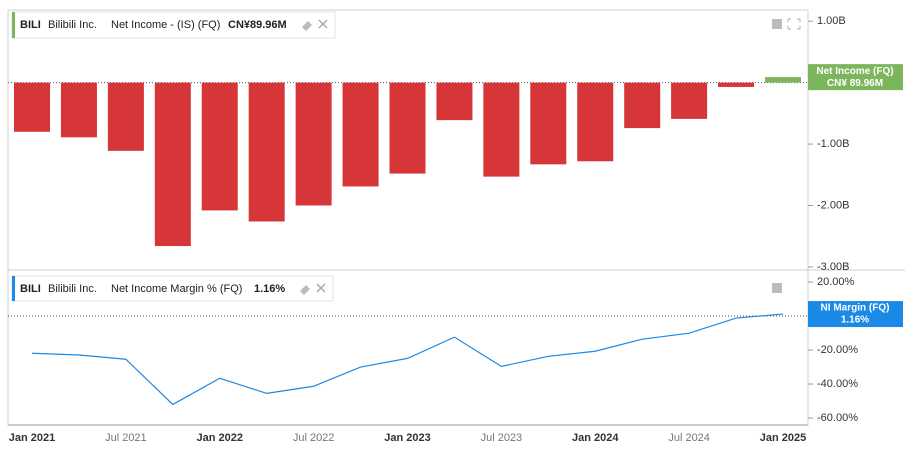 The height and width of the screenshot is (460, 910). What do you see at coordinates (831, 21) in the screenshot?
I see `y-tick-label: 1.00B` at bounding box center [831, 21].